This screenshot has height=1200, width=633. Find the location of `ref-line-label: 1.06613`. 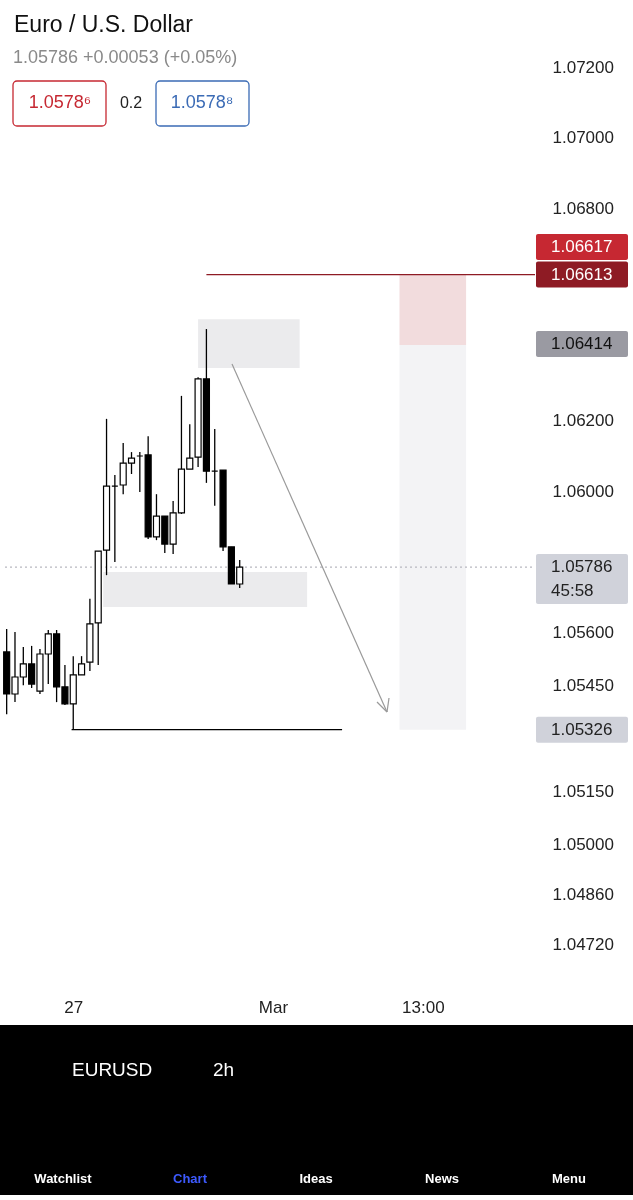

ref-line-label: 1.06613 is located at coordinates (582, 274).